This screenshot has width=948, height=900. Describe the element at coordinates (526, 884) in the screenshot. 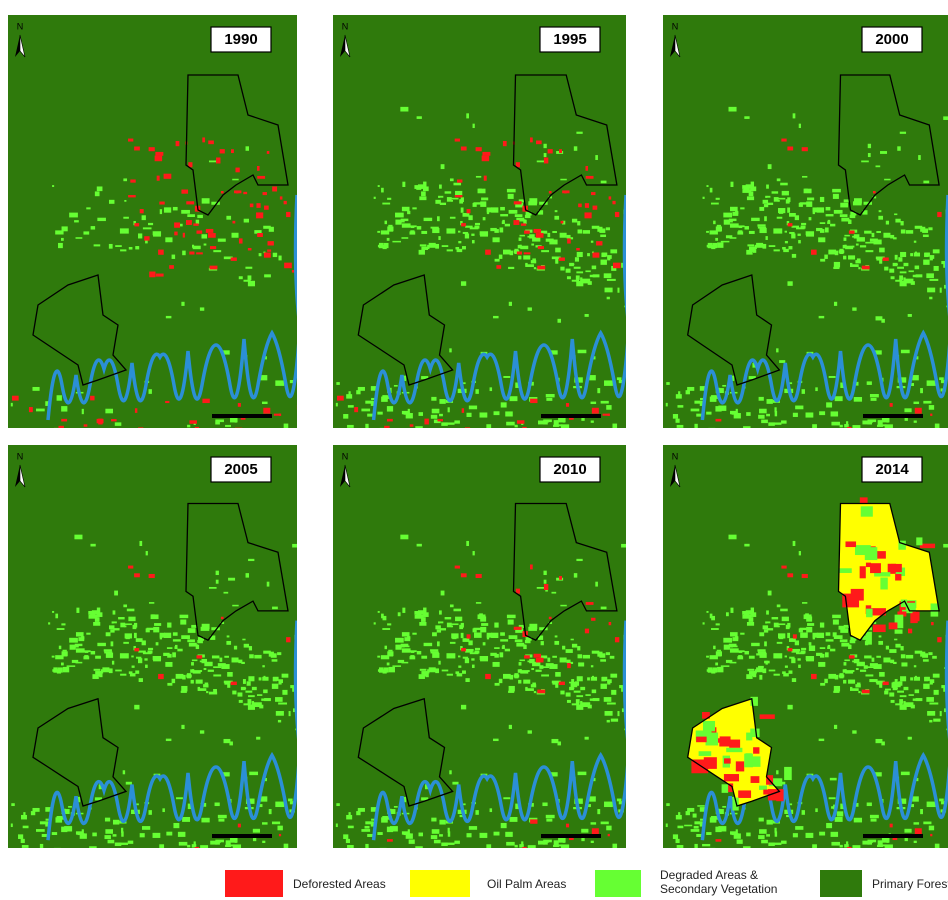

I see `legend-label: Oil Palm Areas` at that location.